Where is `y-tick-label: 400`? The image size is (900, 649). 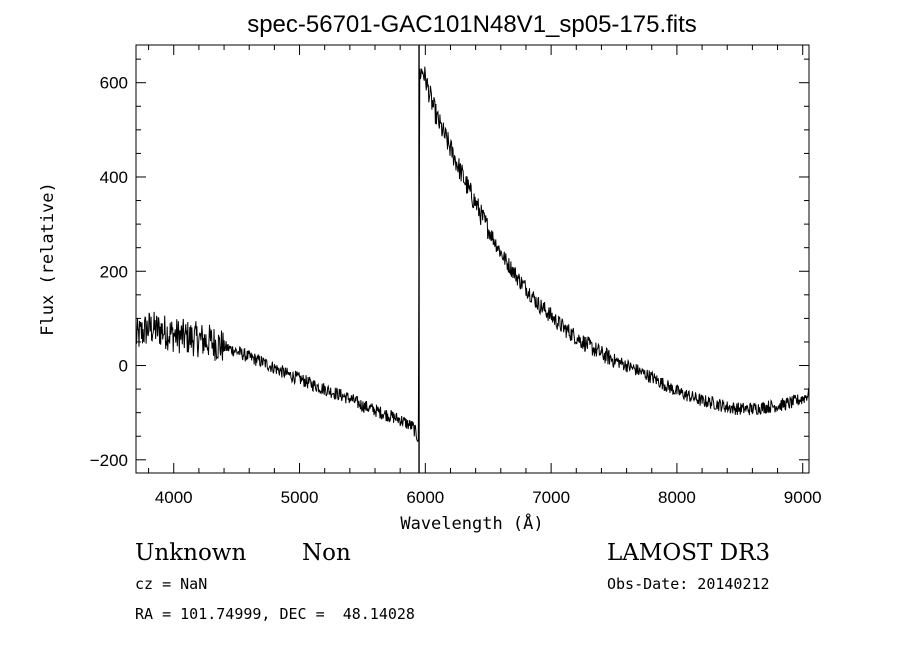 y-tick-label: 400 is located at coordinates (114, 177).